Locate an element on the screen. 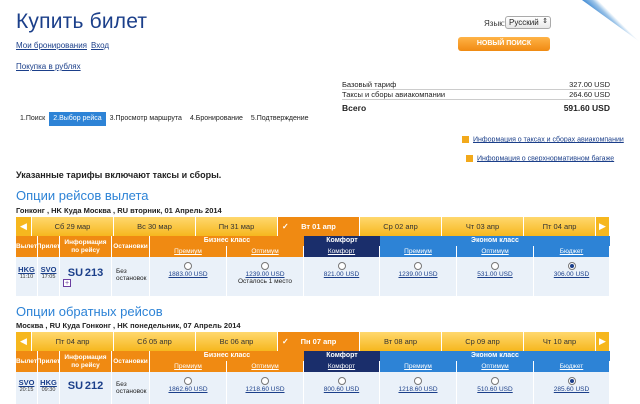  departure-header: Вылет is located at coordinates (27, 246).